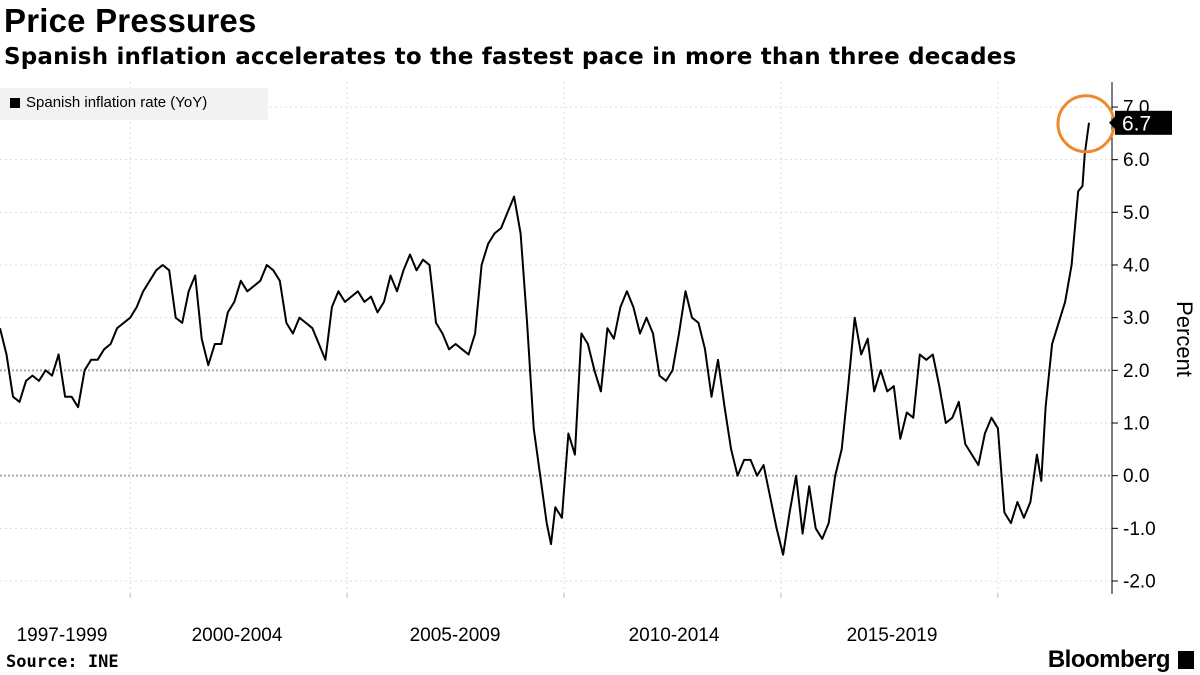 The height and width of the screenshot is (675, 1200). Describe the element at coordinates (1136, 266) in the screenshot. I see `y-tick-label: 4.0` at that location.